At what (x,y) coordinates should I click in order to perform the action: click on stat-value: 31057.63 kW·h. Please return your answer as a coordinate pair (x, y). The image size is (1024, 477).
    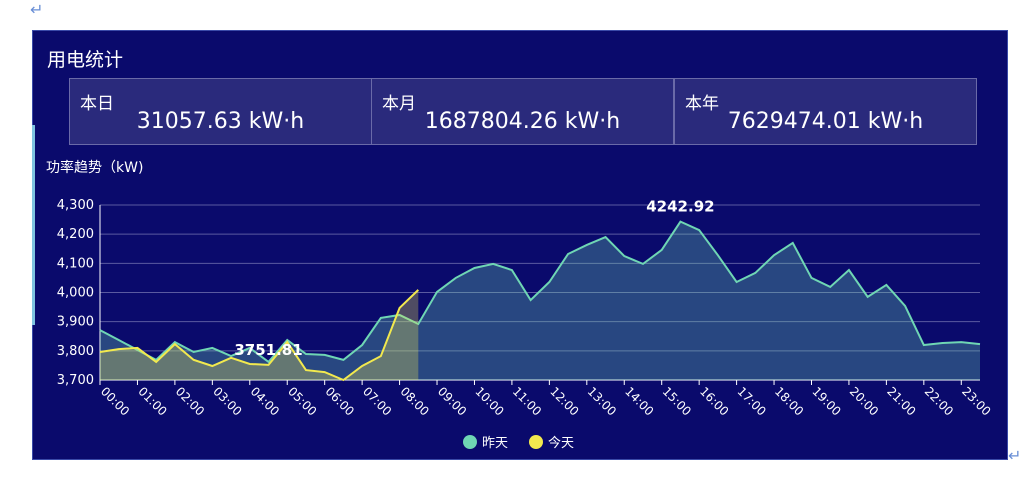
    Looking at the image, I should click on (220, 121).